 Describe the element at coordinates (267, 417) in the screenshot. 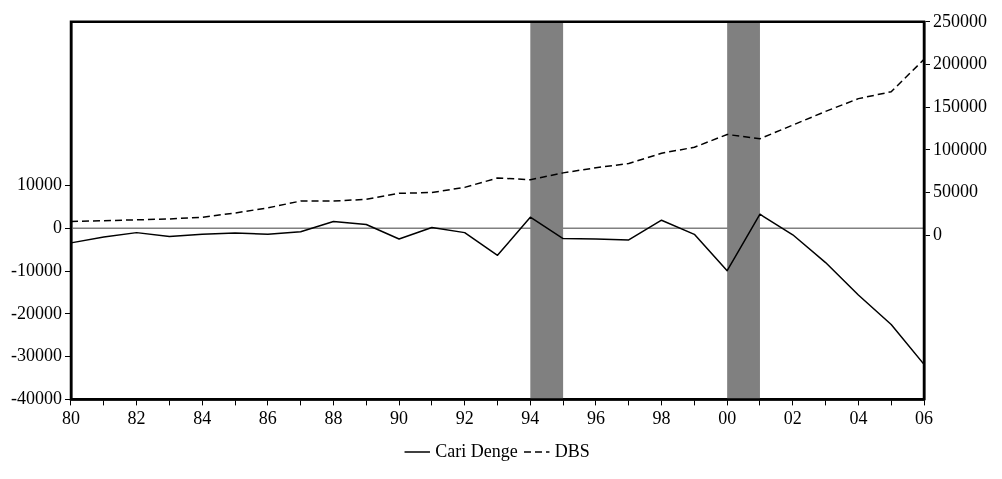

I see `x-tick-label: 86` at that location.